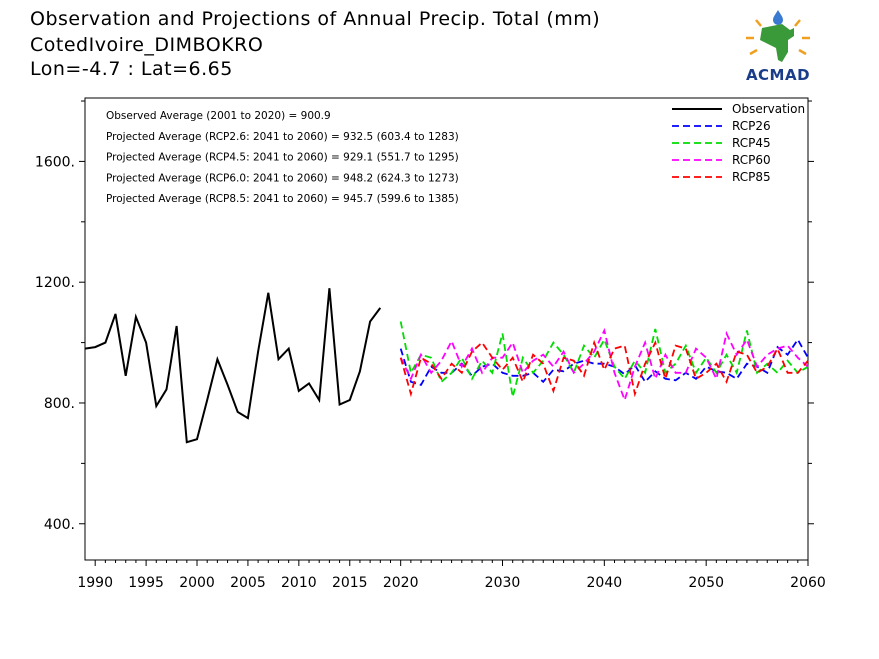 This screenshot has width=879, height=659. Describe the element at coordinates (146, 583) in the screenshot. I see `x-tick-label: 1995` at that location.